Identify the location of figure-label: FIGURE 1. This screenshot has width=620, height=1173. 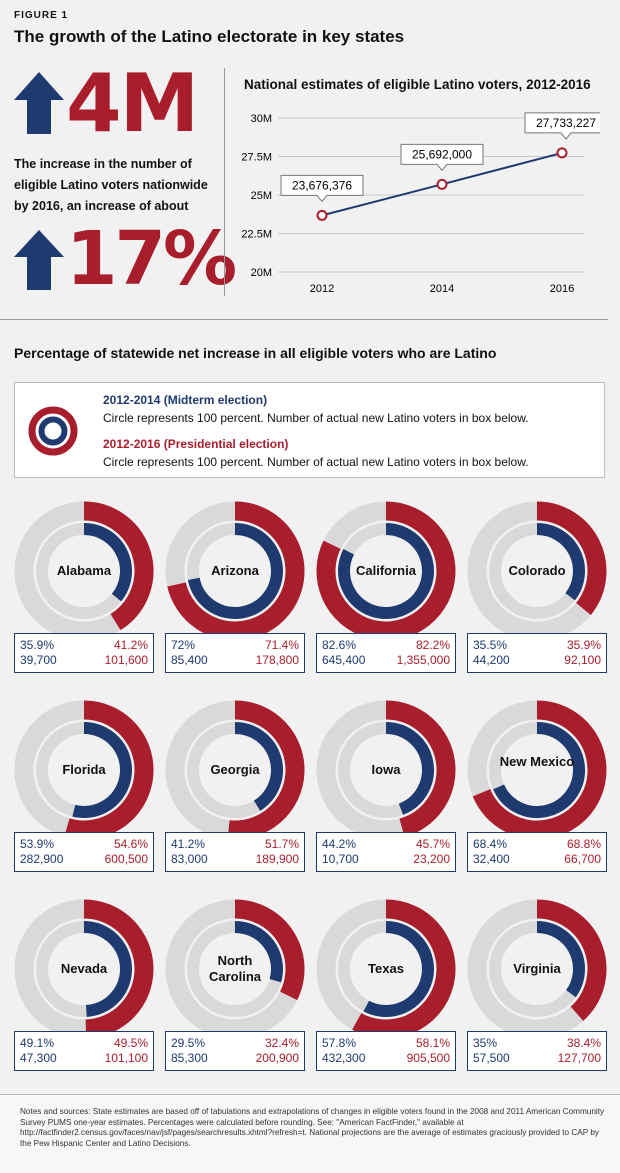
(41, 15).